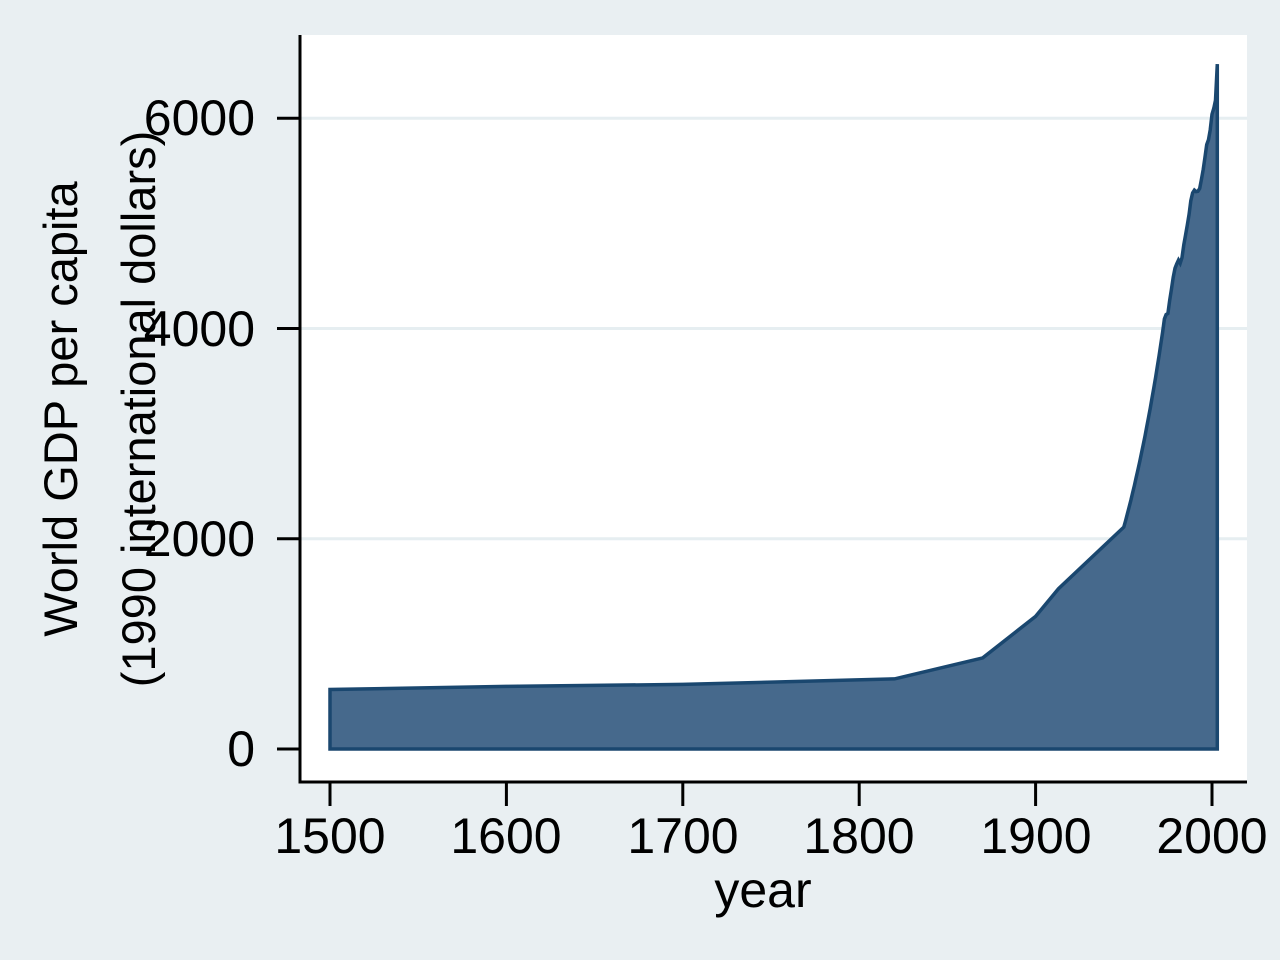 The height and width of the screenshot is (960, 1280). Describe the element at coordinates (199, 329) in the screenshot. I see `y-tick-label-4000: 4000` at that location.